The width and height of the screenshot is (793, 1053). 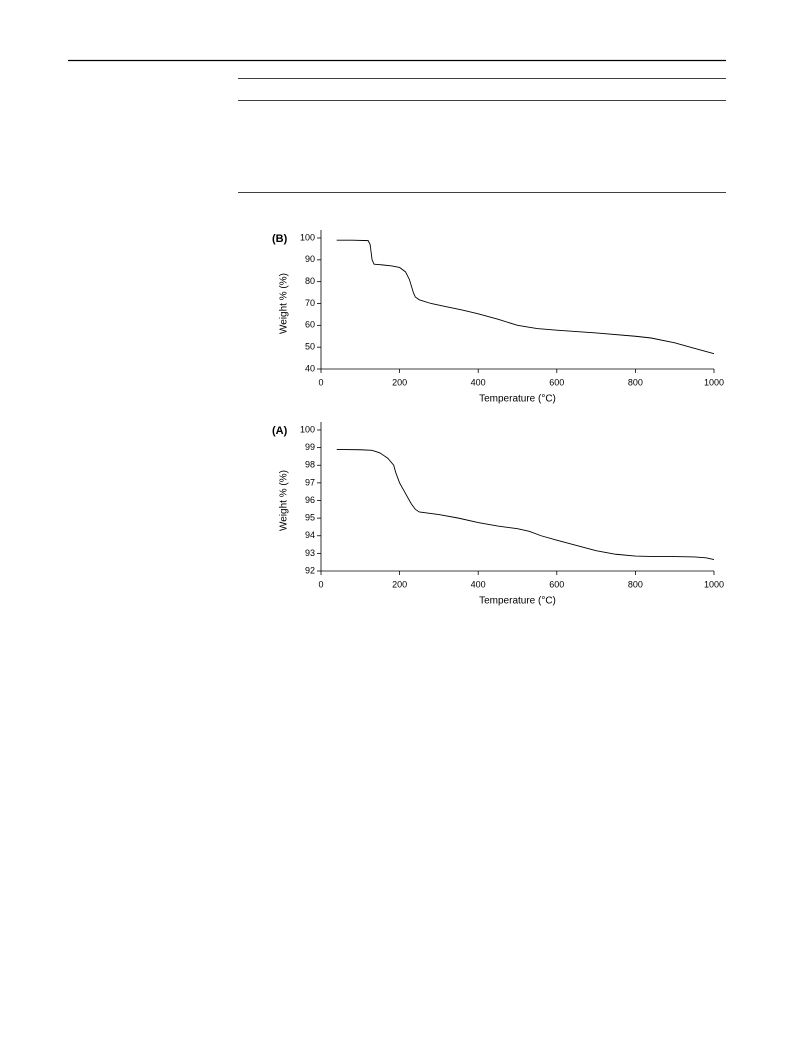 What do you see at coordinates (310, 325) in the screenshot?
I see `y-tick-label: 60` at bounding box center [310, 325].